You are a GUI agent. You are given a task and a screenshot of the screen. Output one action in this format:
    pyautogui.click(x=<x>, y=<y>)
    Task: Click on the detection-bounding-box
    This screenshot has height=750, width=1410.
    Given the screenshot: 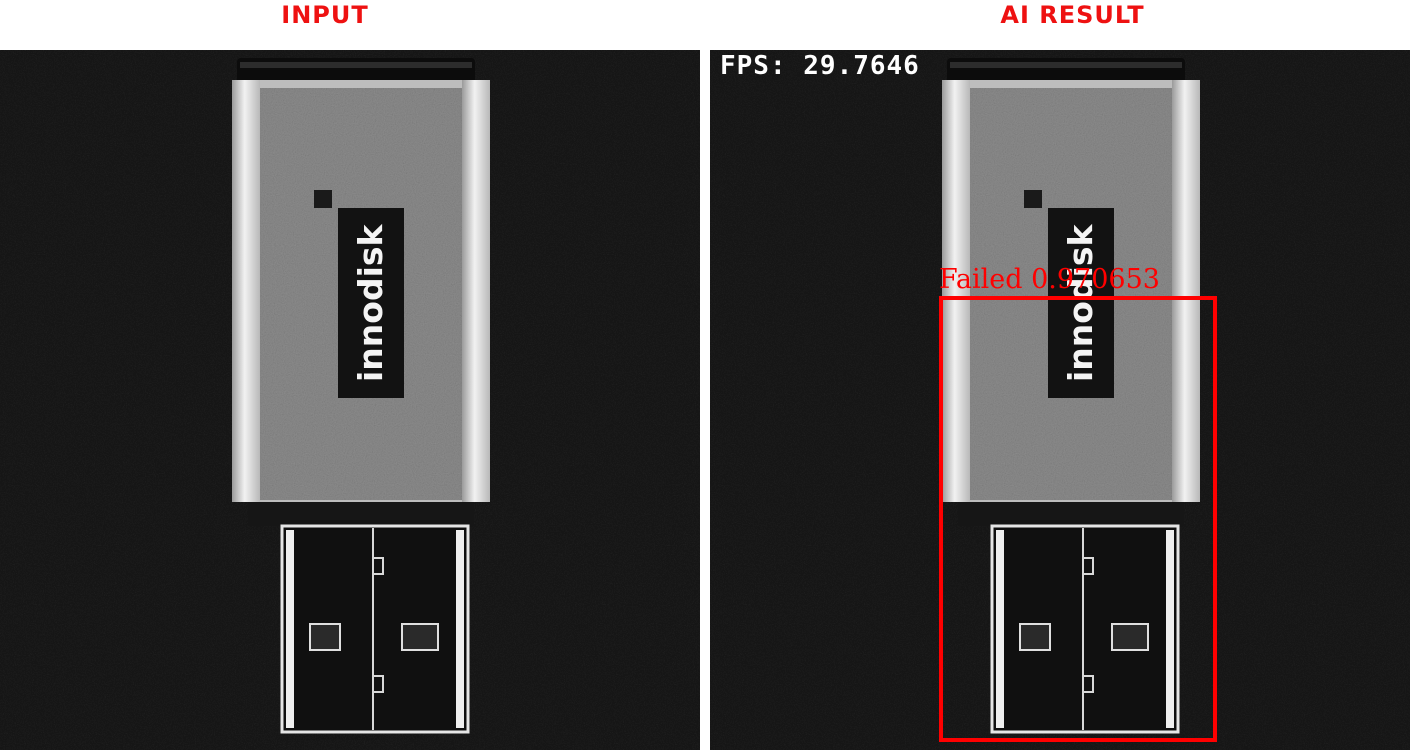 What is the action you would take?
    pyautogui.click(x=1078, y=519)
    